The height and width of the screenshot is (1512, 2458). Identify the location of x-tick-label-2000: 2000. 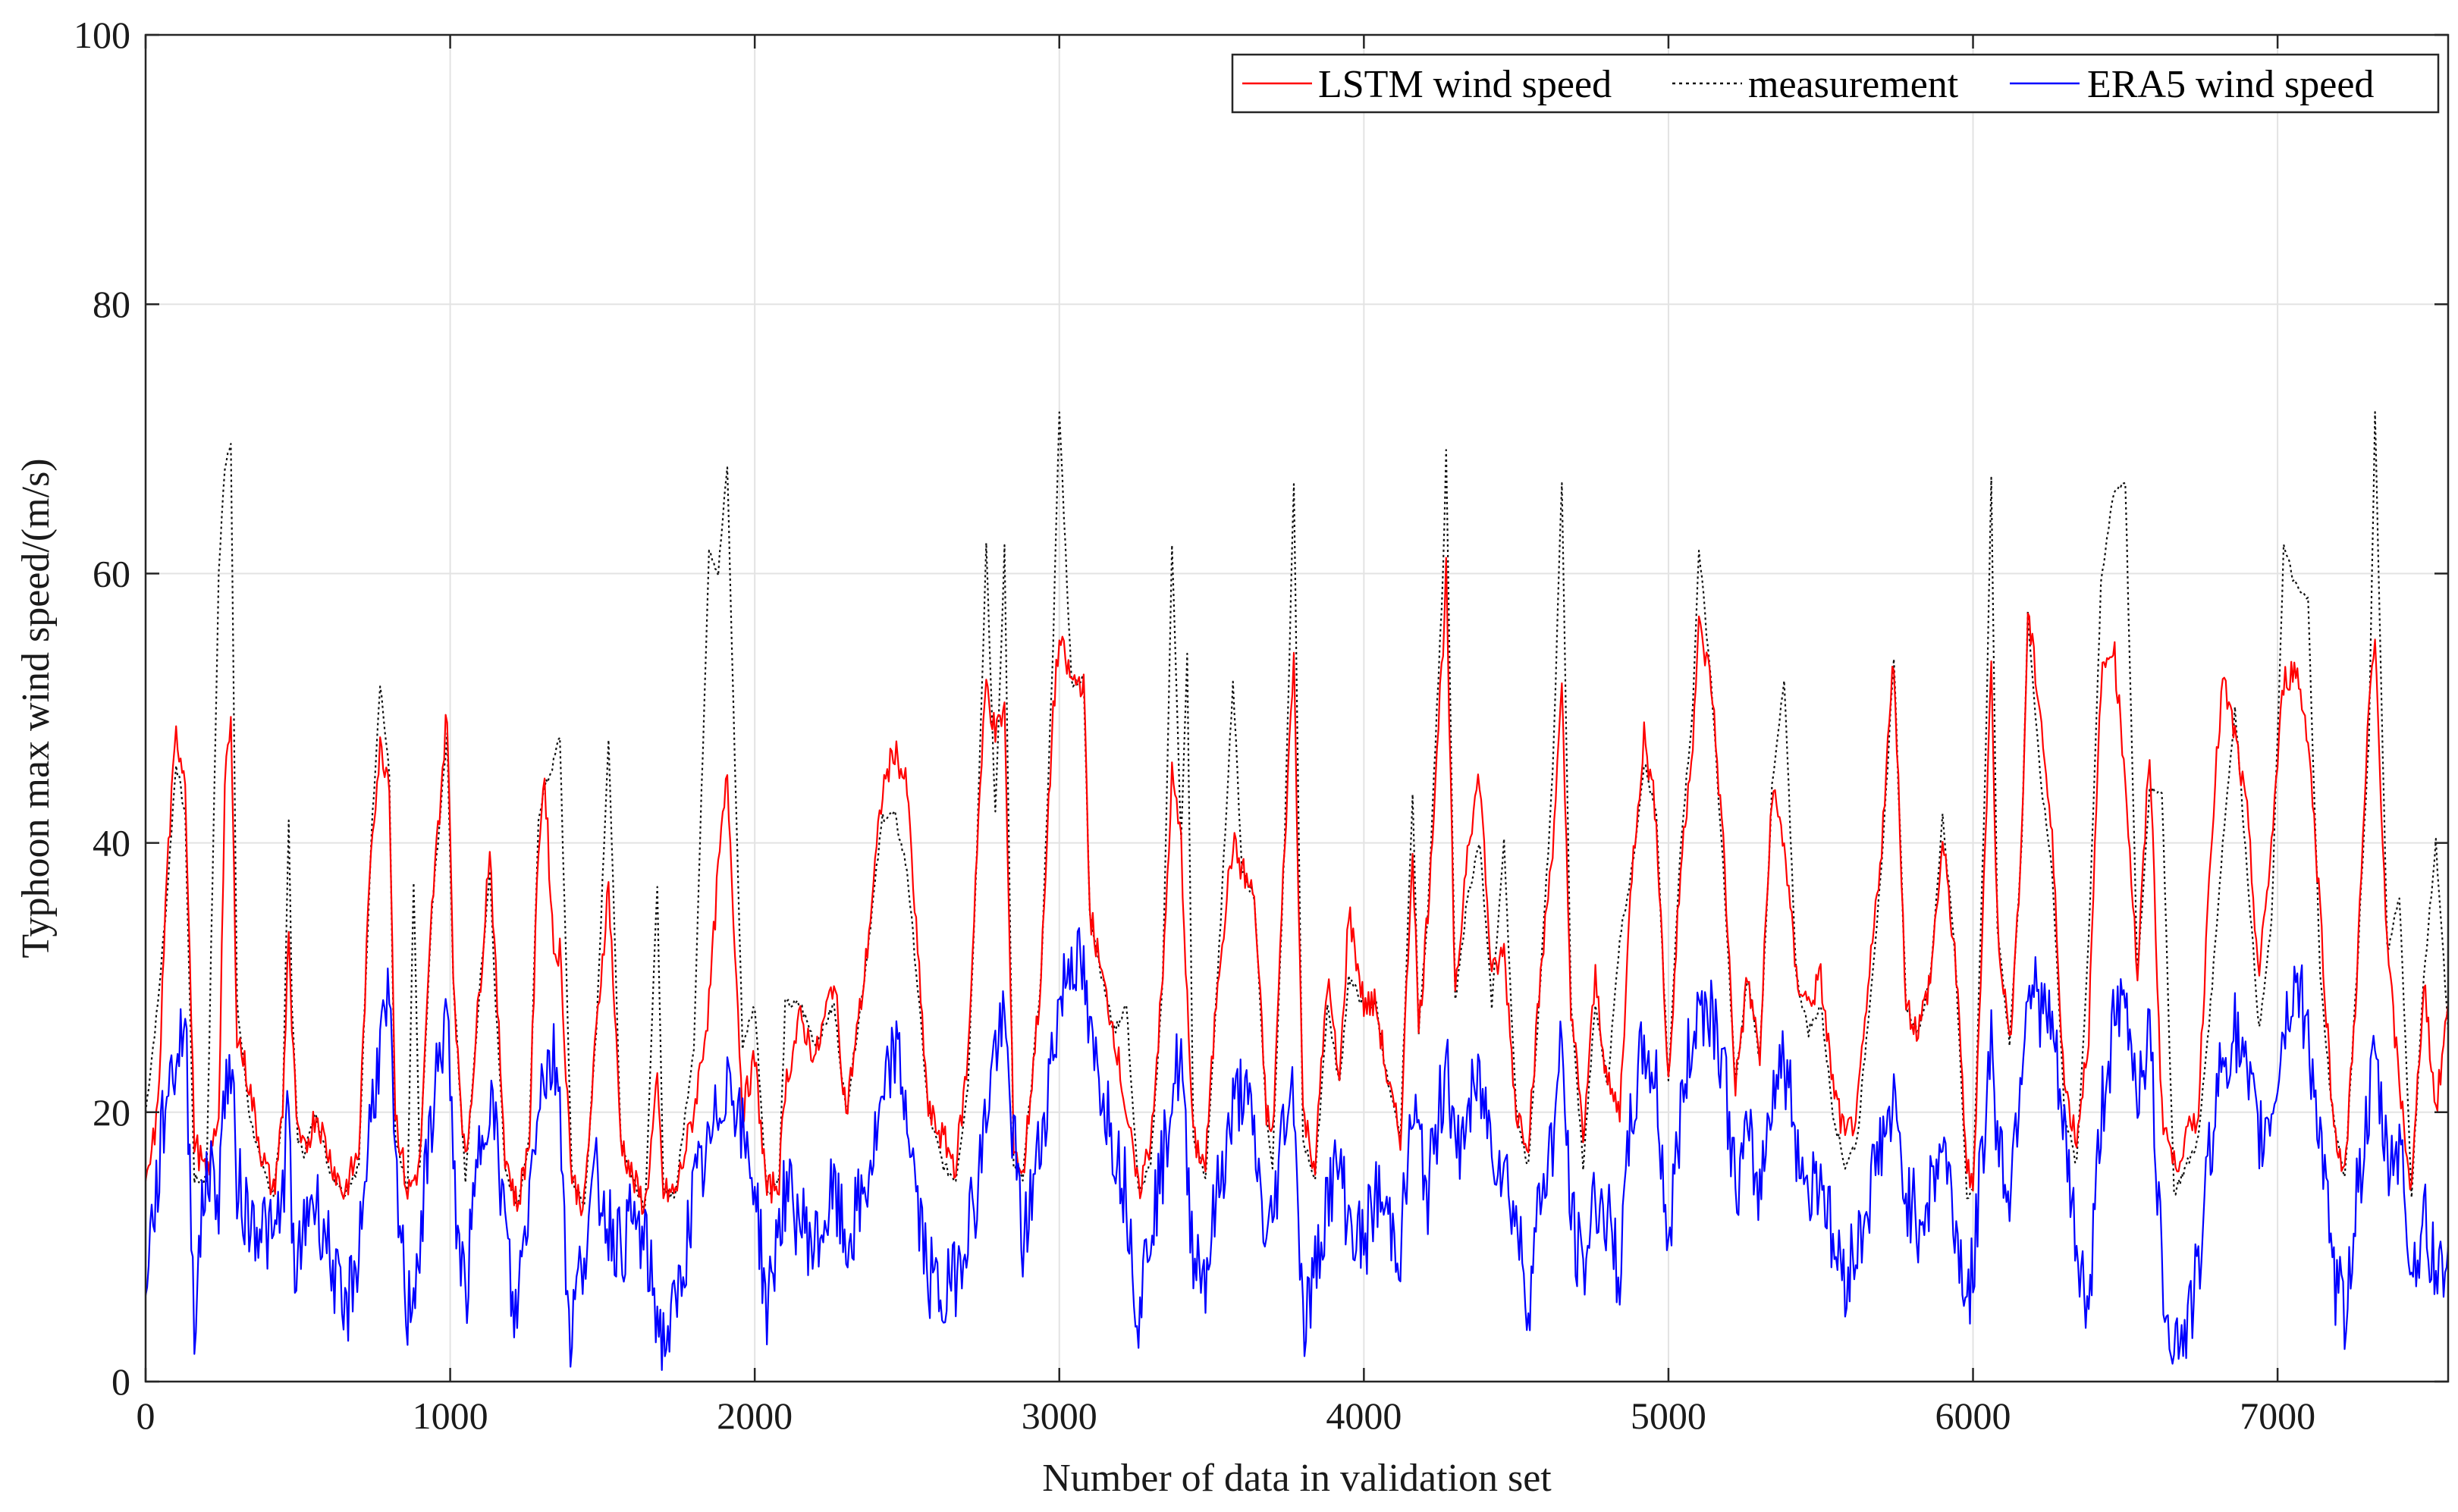
(755, 1415).